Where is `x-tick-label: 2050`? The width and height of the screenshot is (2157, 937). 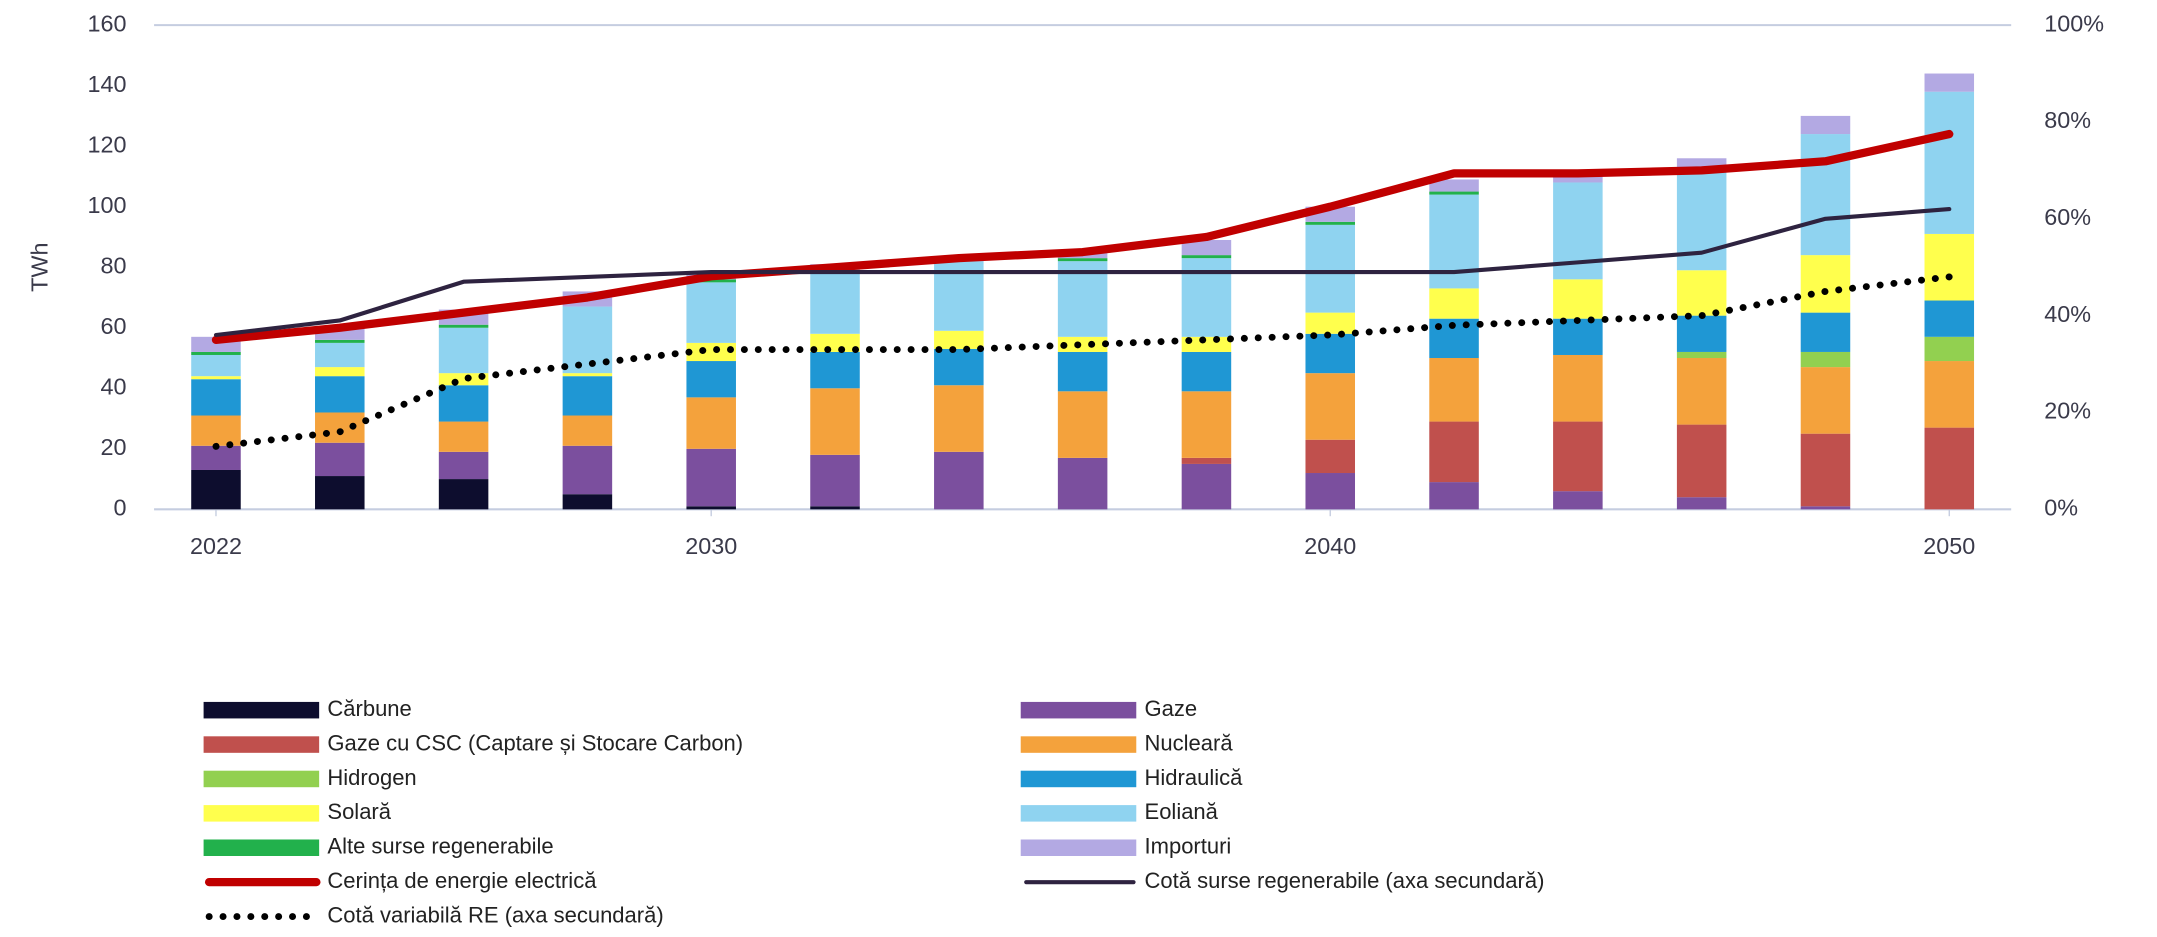 x-tick-label: 2050 is located at coordinates (1949, 546).